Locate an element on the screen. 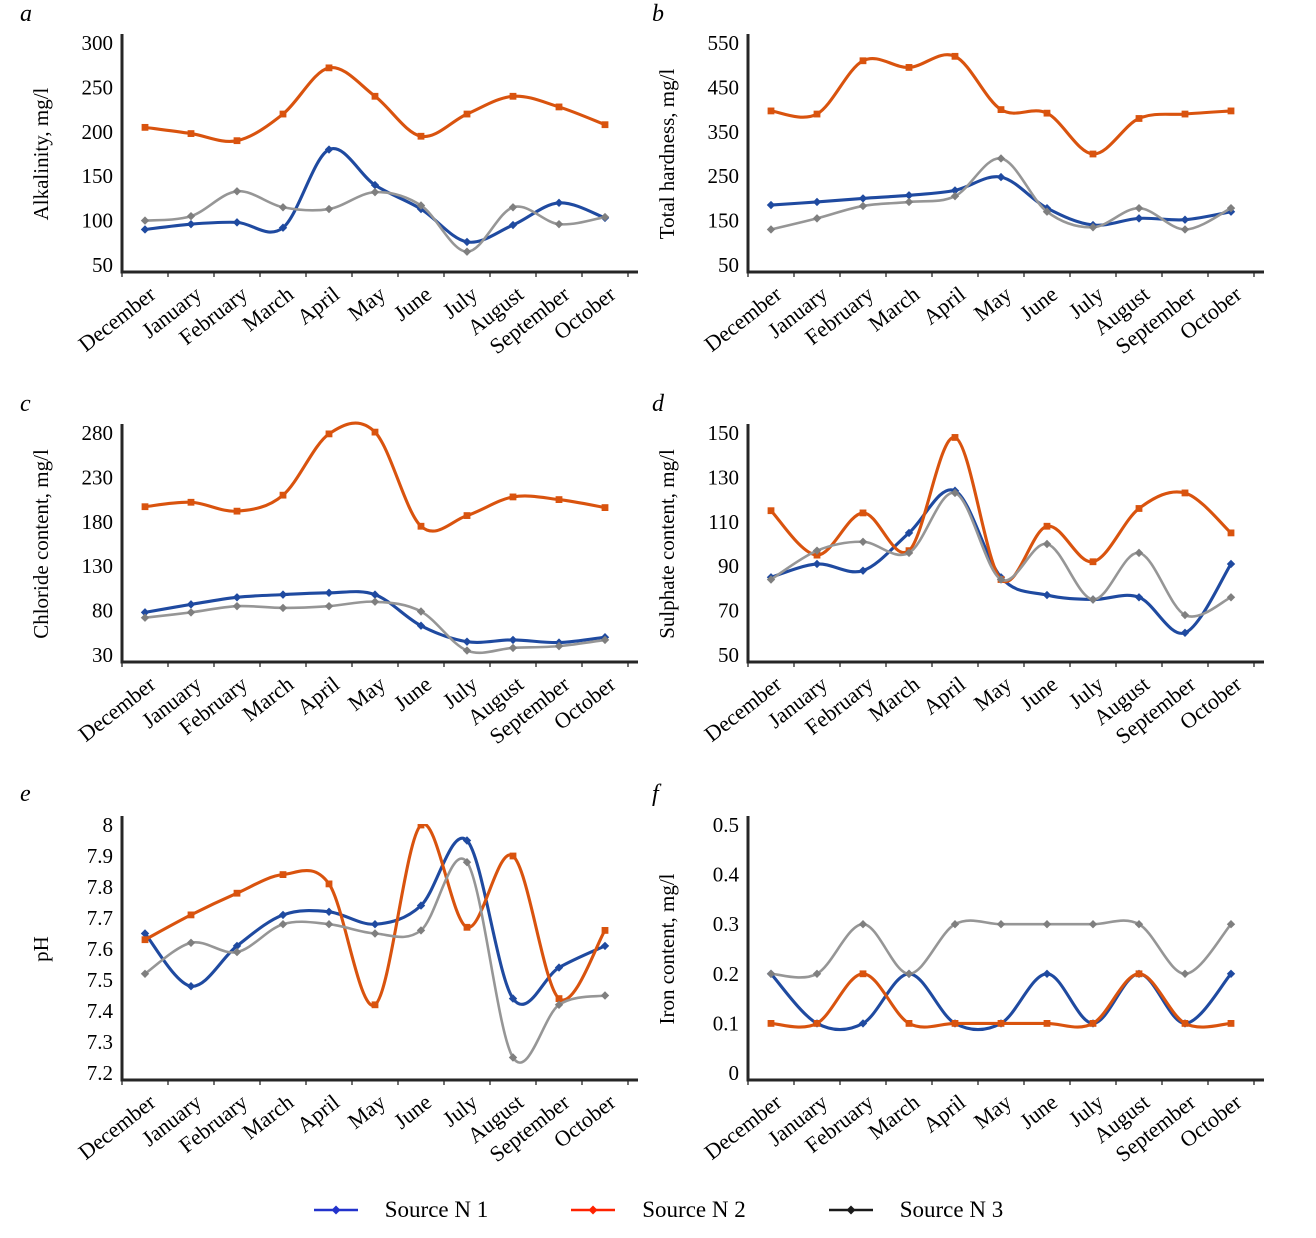  legend-swatch-source-2-icon is located at coordinates (593, 1210).